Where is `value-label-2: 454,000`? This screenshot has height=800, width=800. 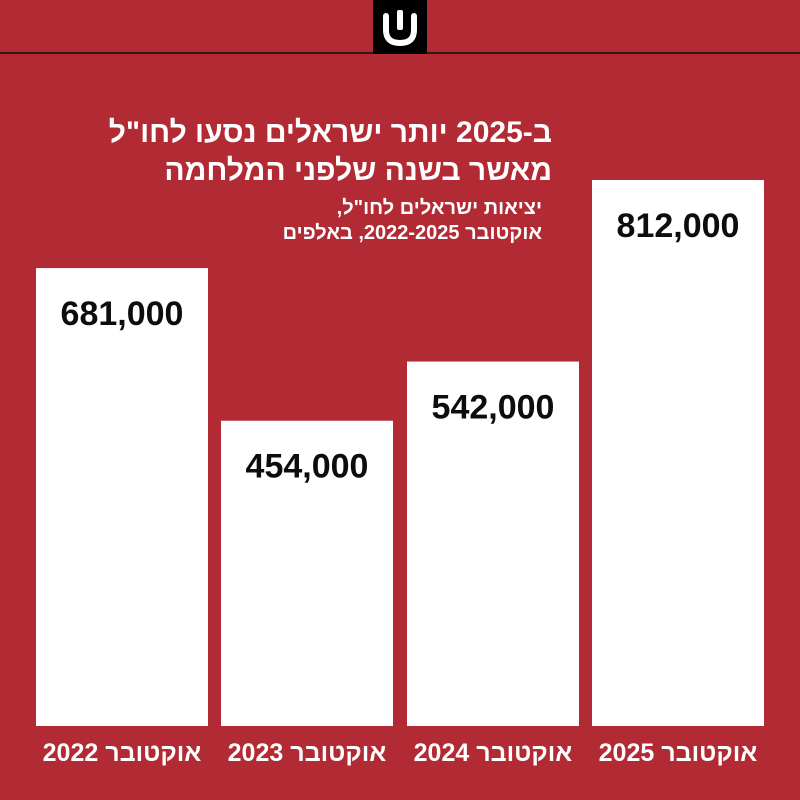
value-label-2: 454,000 is located at coordinates (307, 467).